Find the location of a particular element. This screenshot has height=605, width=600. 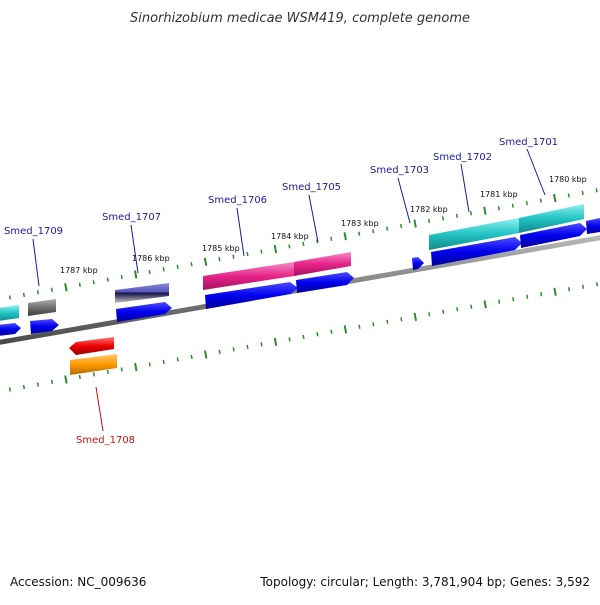

kbp-label: 1787 kbp is located at coordinates (79, 270).